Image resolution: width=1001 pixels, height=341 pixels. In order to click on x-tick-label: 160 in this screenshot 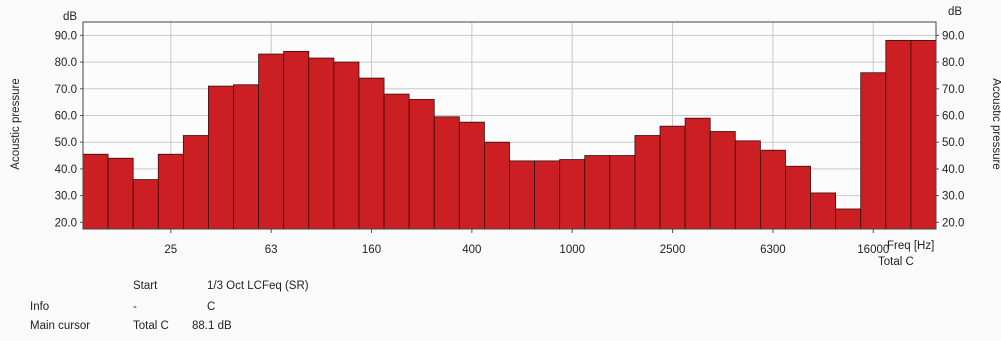, I will do `click(371, 250)`.